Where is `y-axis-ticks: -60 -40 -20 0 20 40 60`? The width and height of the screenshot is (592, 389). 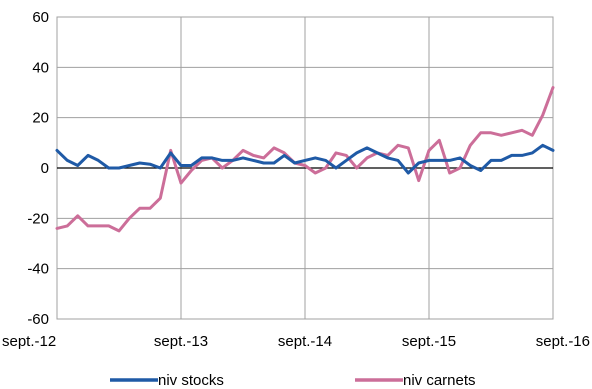 y-axis-ticks: -60 -40 -20 0 20 40 60 is located at coordinates (38, 168).